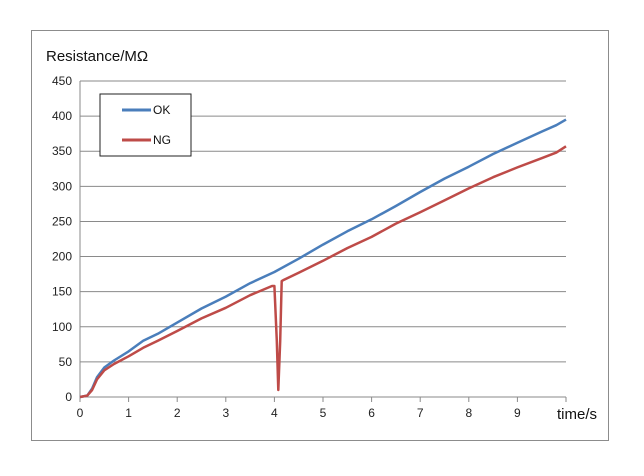 This screenshot has width=644, height=476. Describe the element at coordinates (62, 186) in the screenshot. I see `y-tick-label-300: 300` at that location.